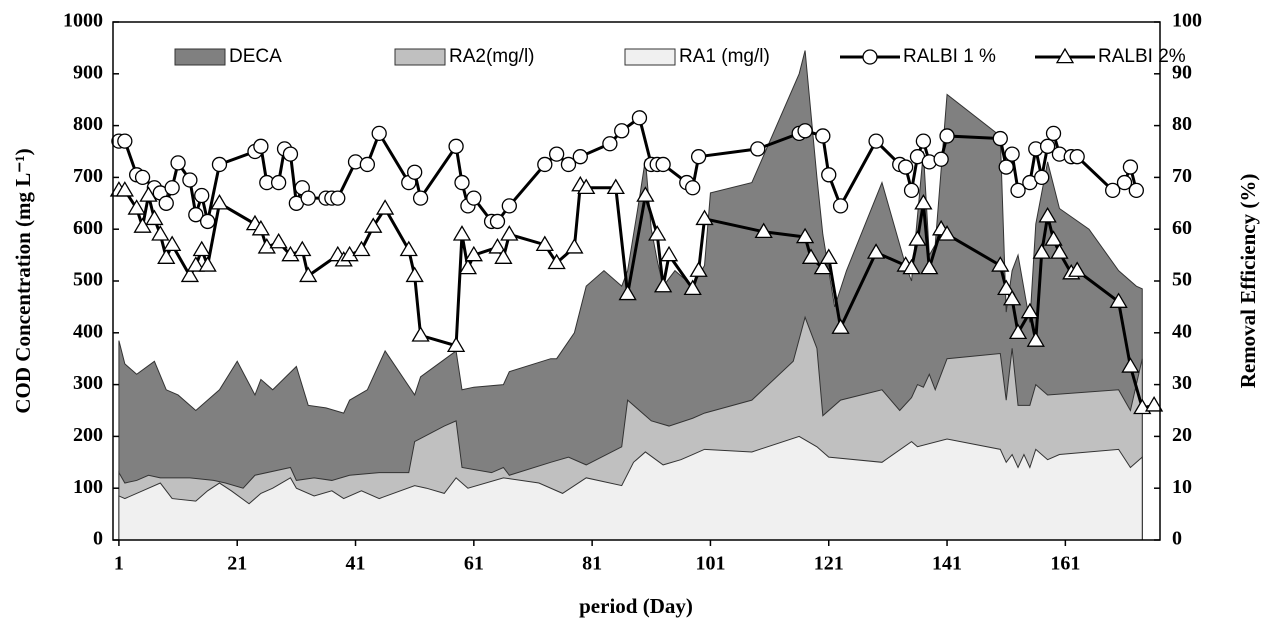 The image size is (1272, 622). Describe the element at coordinates (1177, 539) in the screenshot. I see `y2-tick-label: 0` at that location.